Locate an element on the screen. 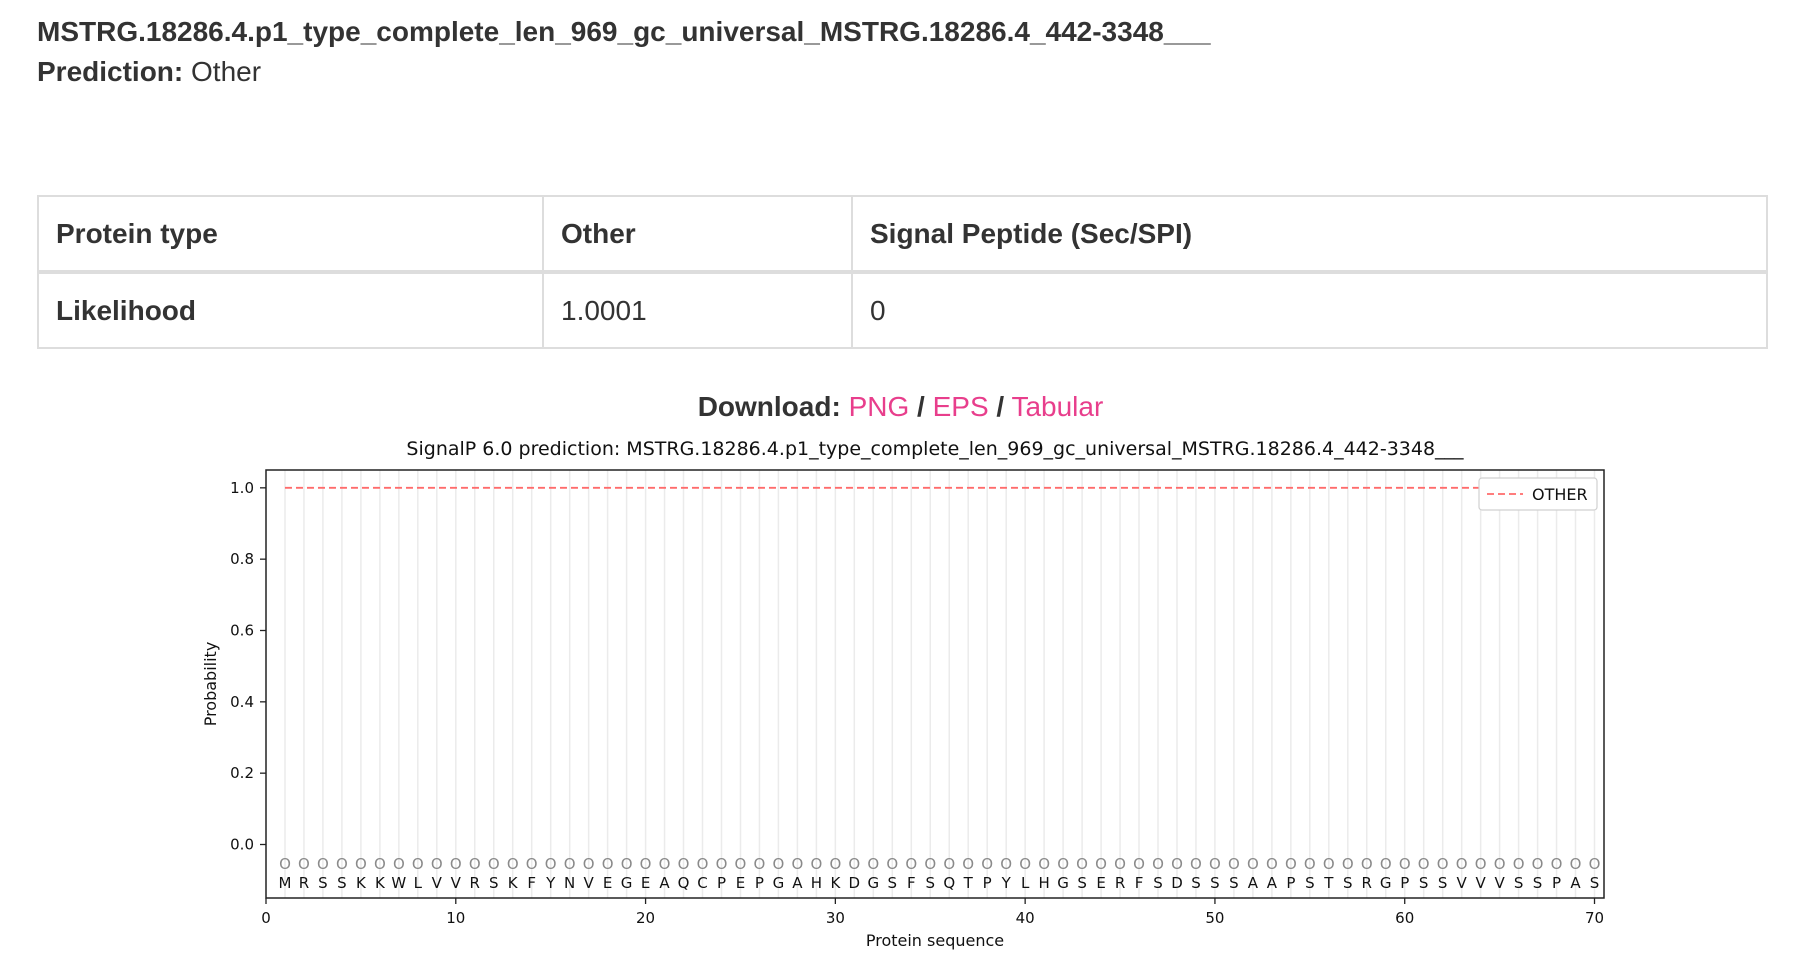 This screenshot has height=970, width=1801. col-protein-type: Protein type is located at coordinates (290, 234).